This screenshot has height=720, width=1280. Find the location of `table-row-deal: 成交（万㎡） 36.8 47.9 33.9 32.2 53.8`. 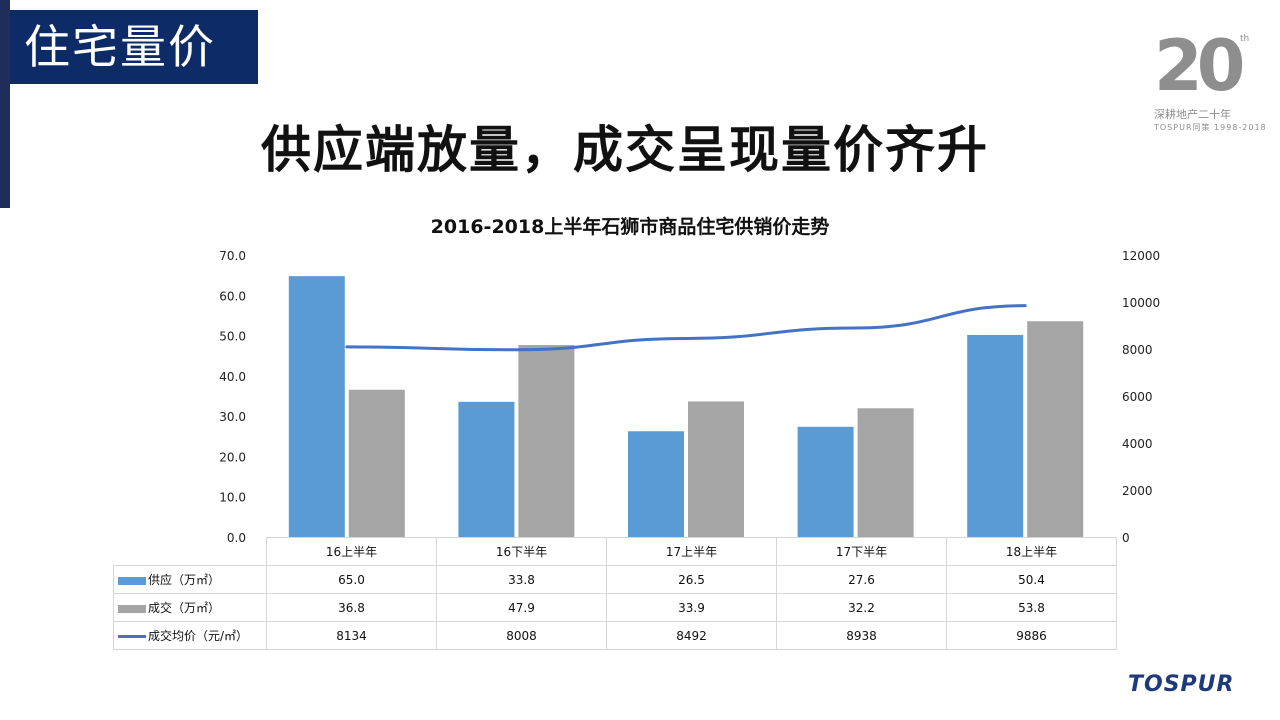

table-row-deal: 成交（万㎡） 36.8 47.9 33.9 32.2 53.8 is located at coordinates (615, 607).